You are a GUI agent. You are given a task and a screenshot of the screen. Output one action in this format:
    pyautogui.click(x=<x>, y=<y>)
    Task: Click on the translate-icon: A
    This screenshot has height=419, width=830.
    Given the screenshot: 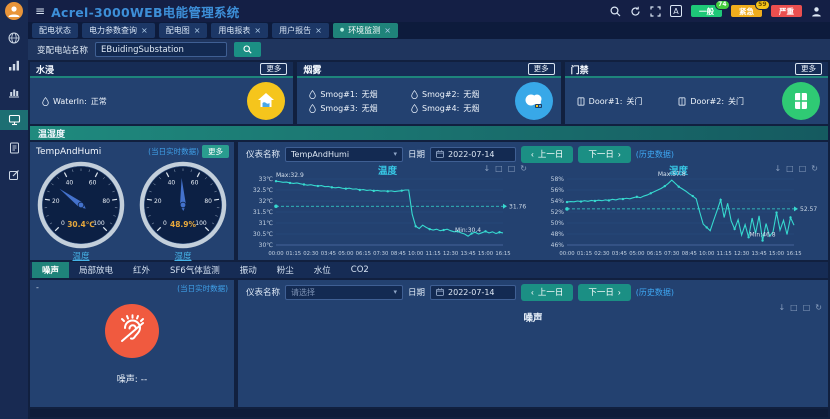 What is the action you would take?
    pyautogui.click(x=676, y=11)
    